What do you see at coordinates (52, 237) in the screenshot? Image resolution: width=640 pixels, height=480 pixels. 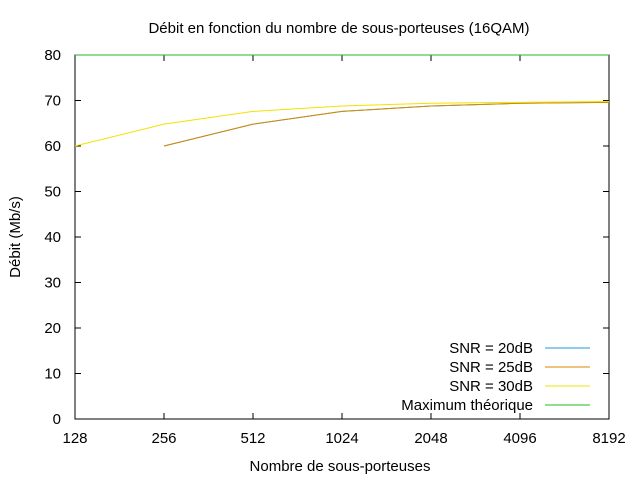 I see `y-tick-label: 40` at bounding box center [52, 237].